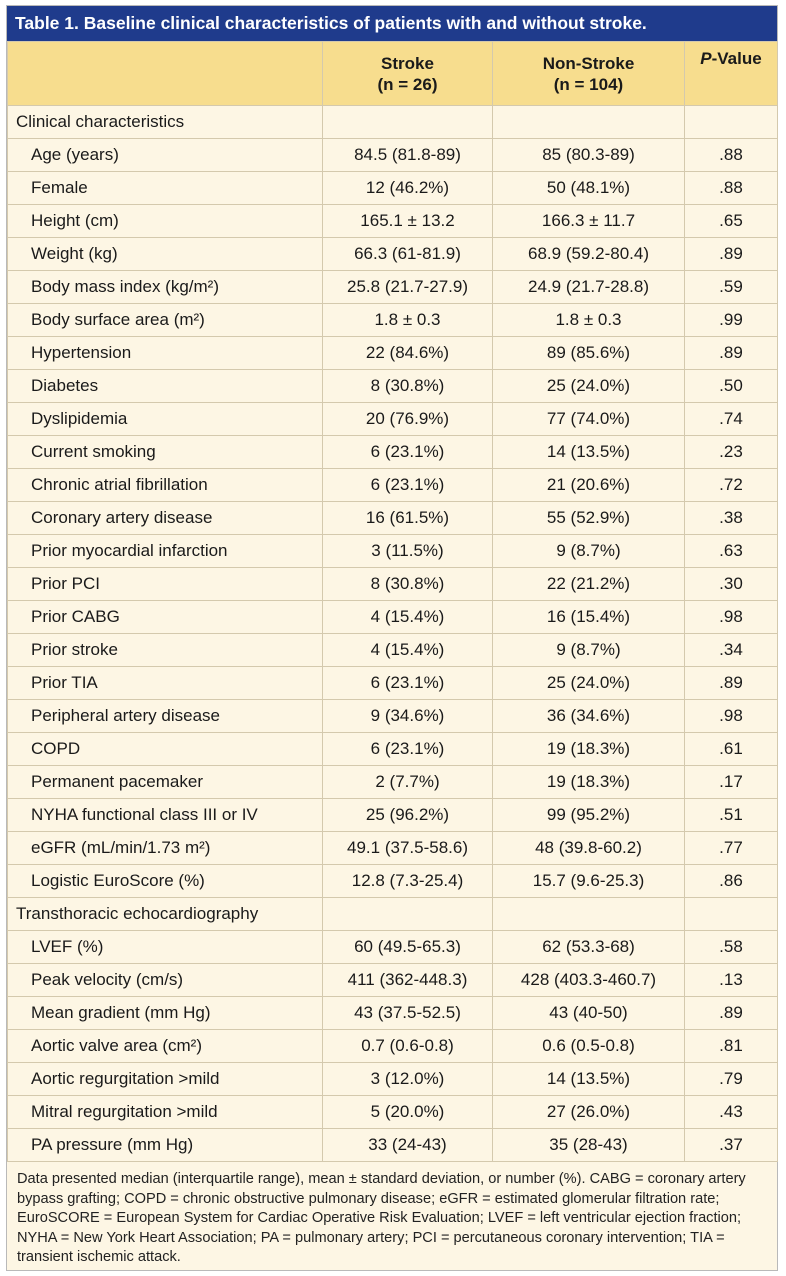  I want to click on p-value: .58, so click(731, 947).